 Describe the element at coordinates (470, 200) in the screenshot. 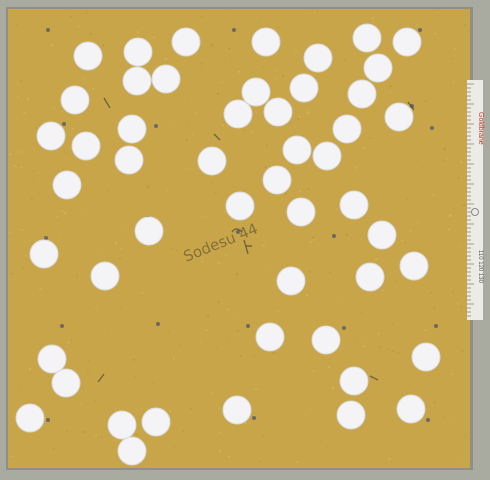

I see `ruler-ticks` at that location.